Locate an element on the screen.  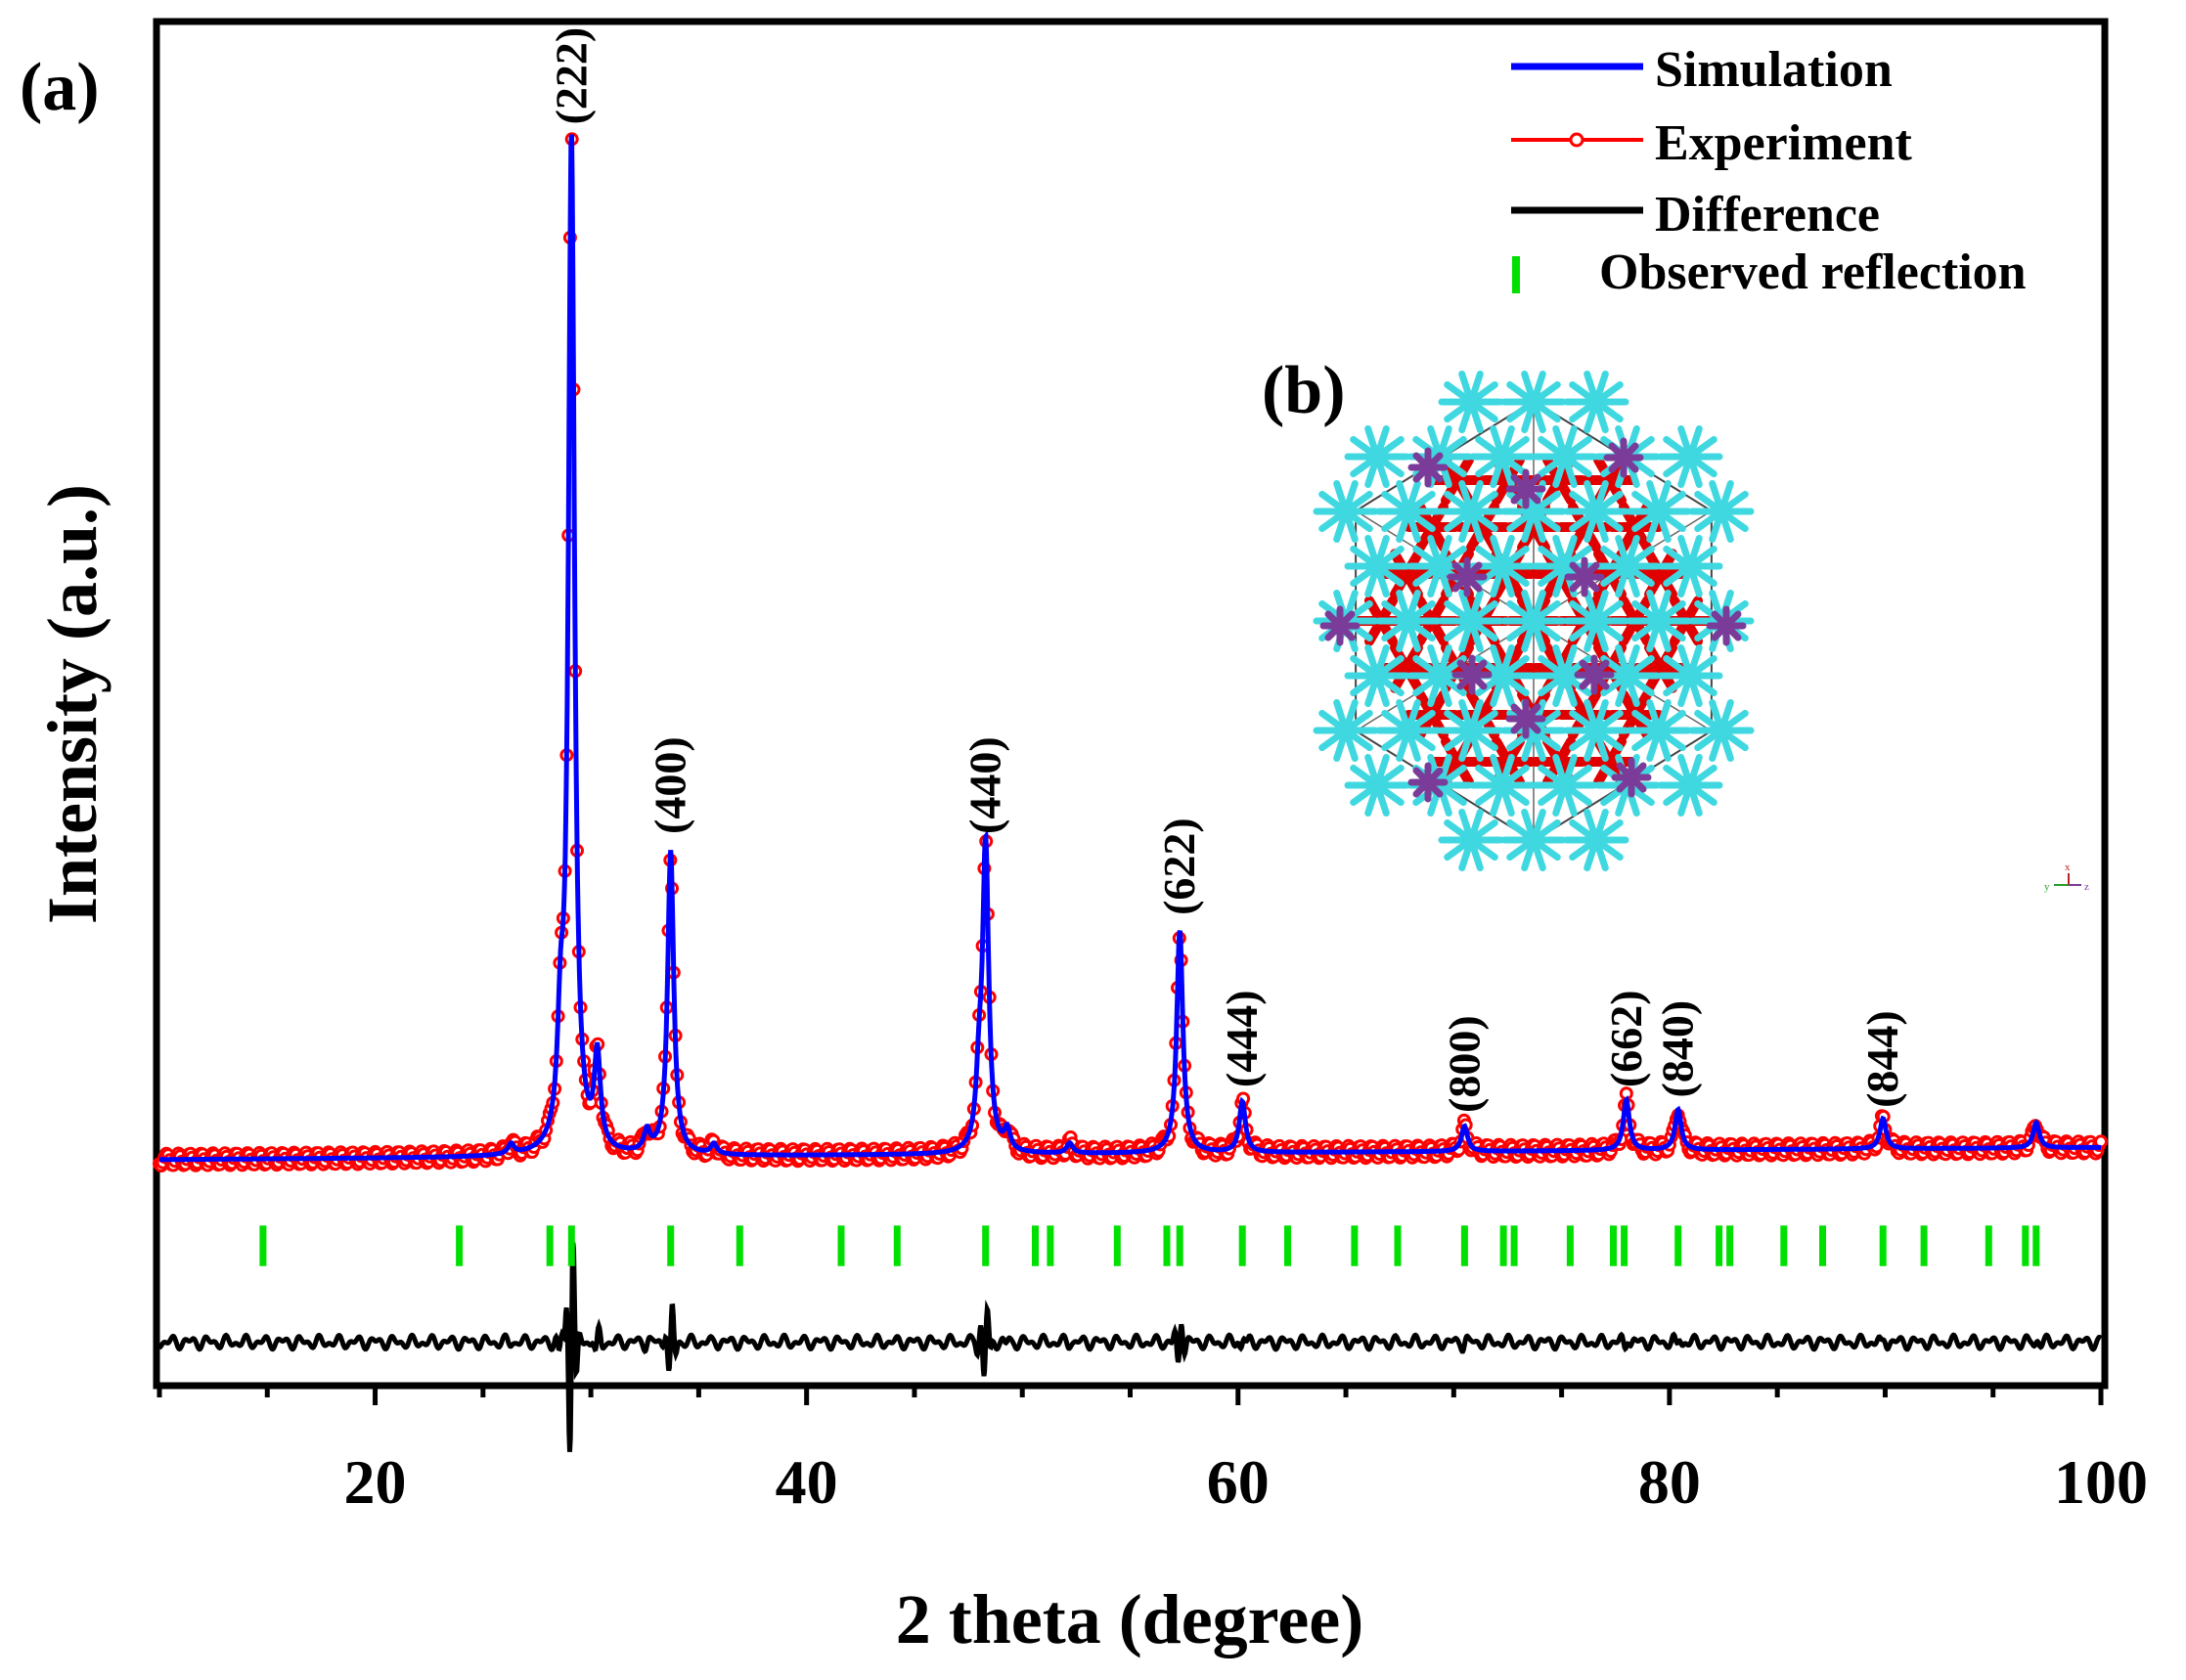
difference-line is located at coordinates (1130, 1347).